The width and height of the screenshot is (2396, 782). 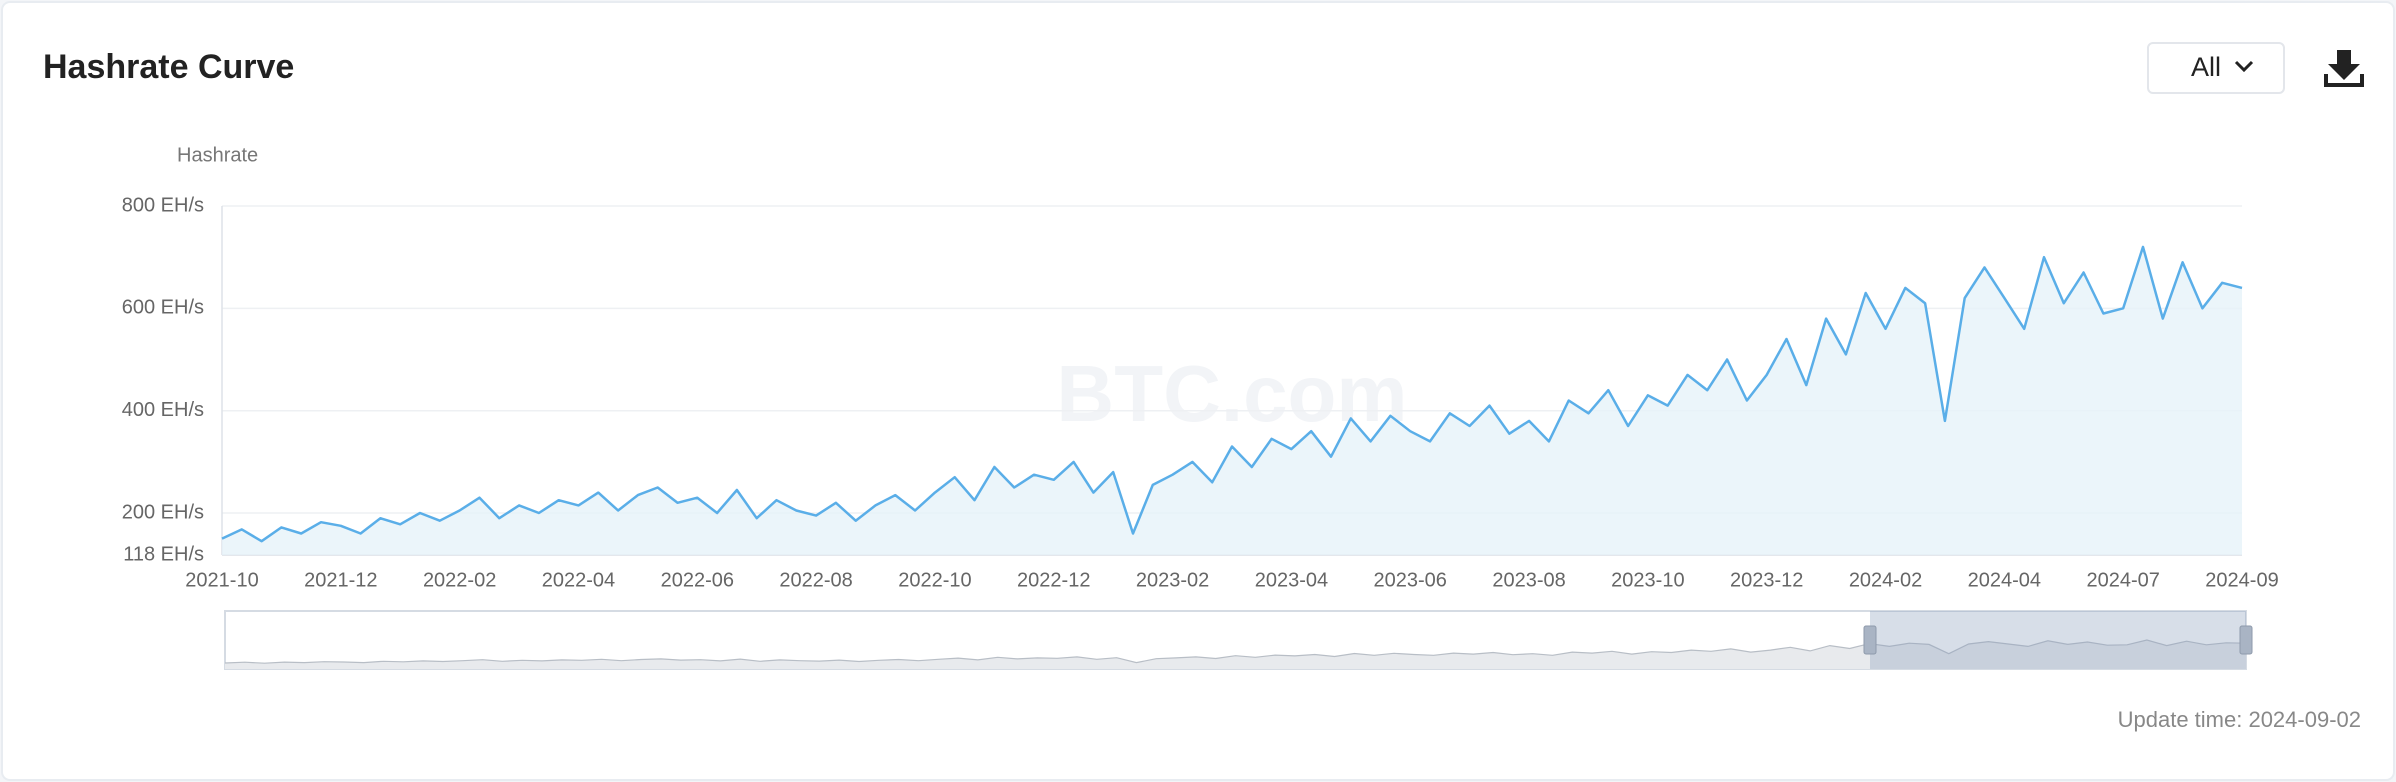 I want to click on y-tick-label: 400 EH/s, so click(x=163, y=410).